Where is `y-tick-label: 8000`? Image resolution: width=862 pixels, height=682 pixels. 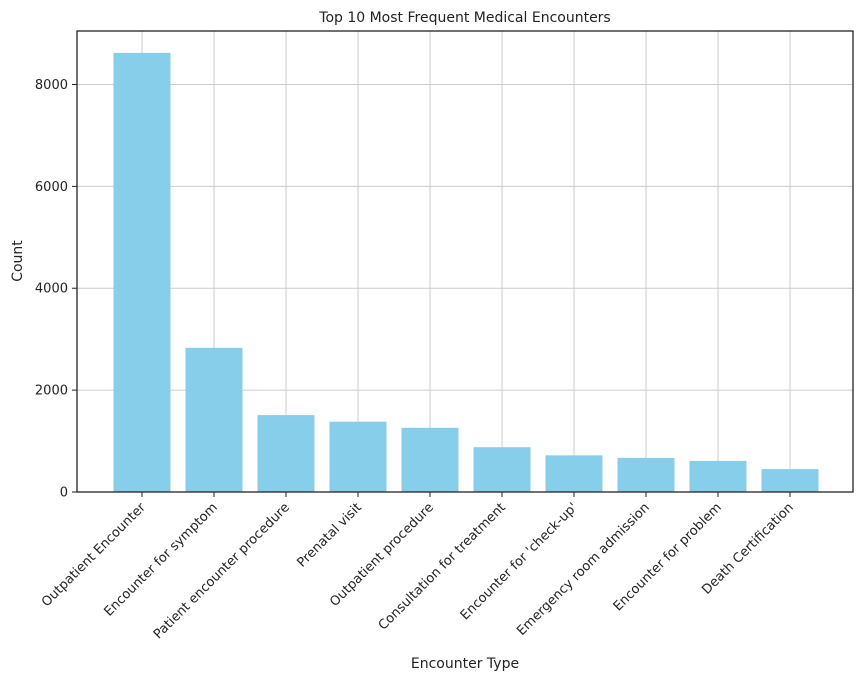 y-tick-label: 8000 is located at coordinates (51, 85).